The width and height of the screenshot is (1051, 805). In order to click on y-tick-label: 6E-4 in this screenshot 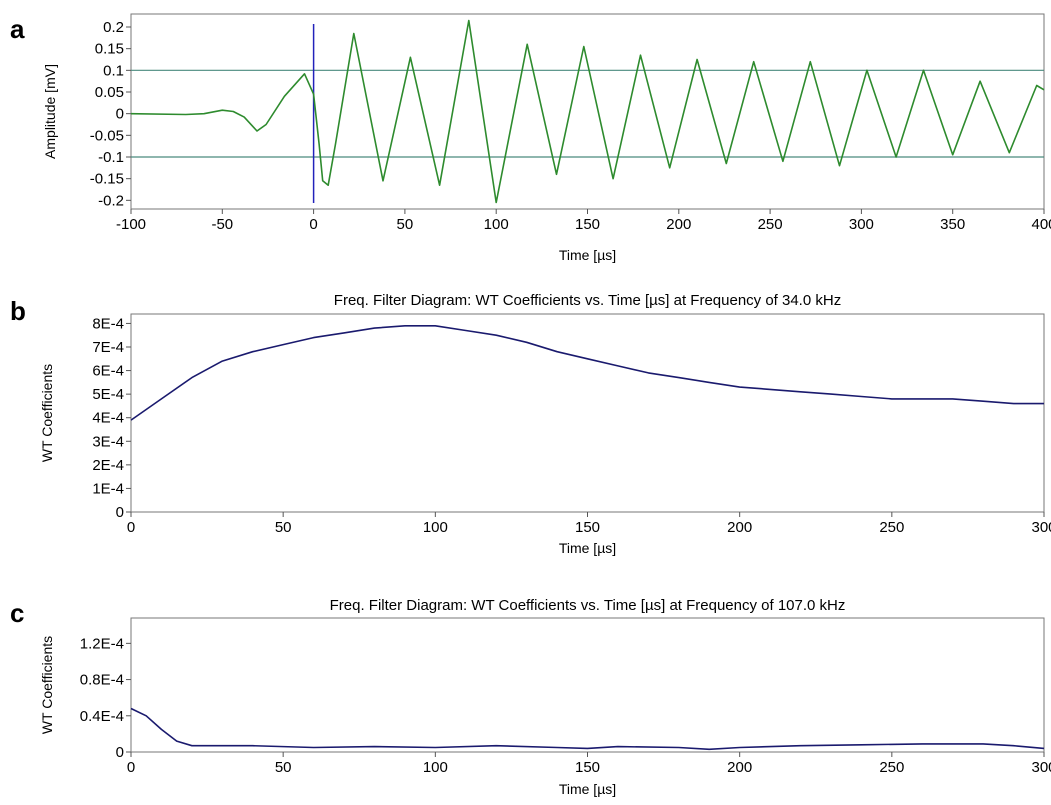, I will do `click(108, 371)`.